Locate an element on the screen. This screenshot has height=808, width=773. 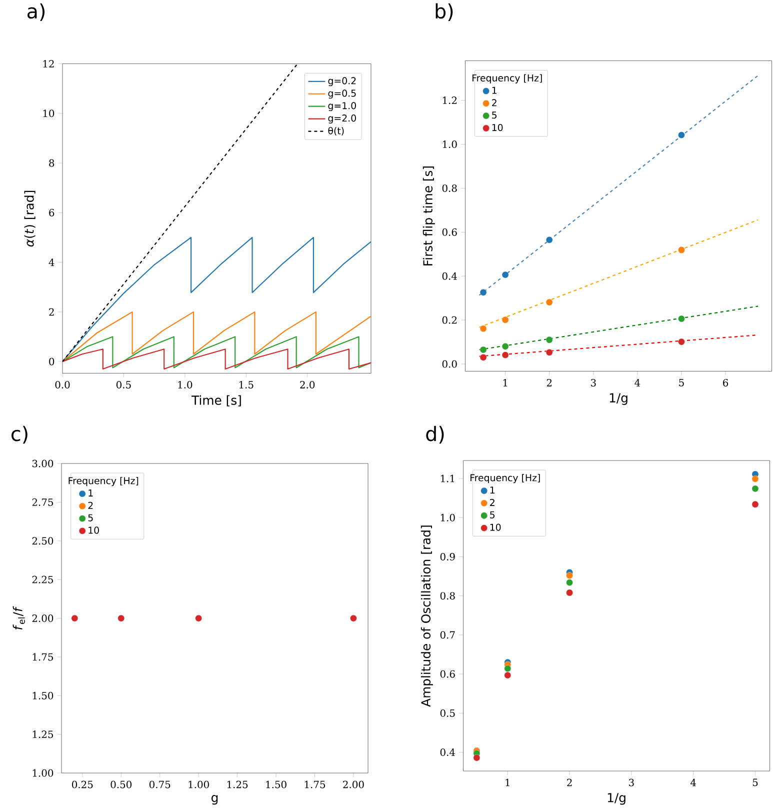
x-tick-label: 2.00 is located at coordinates (353, 784).